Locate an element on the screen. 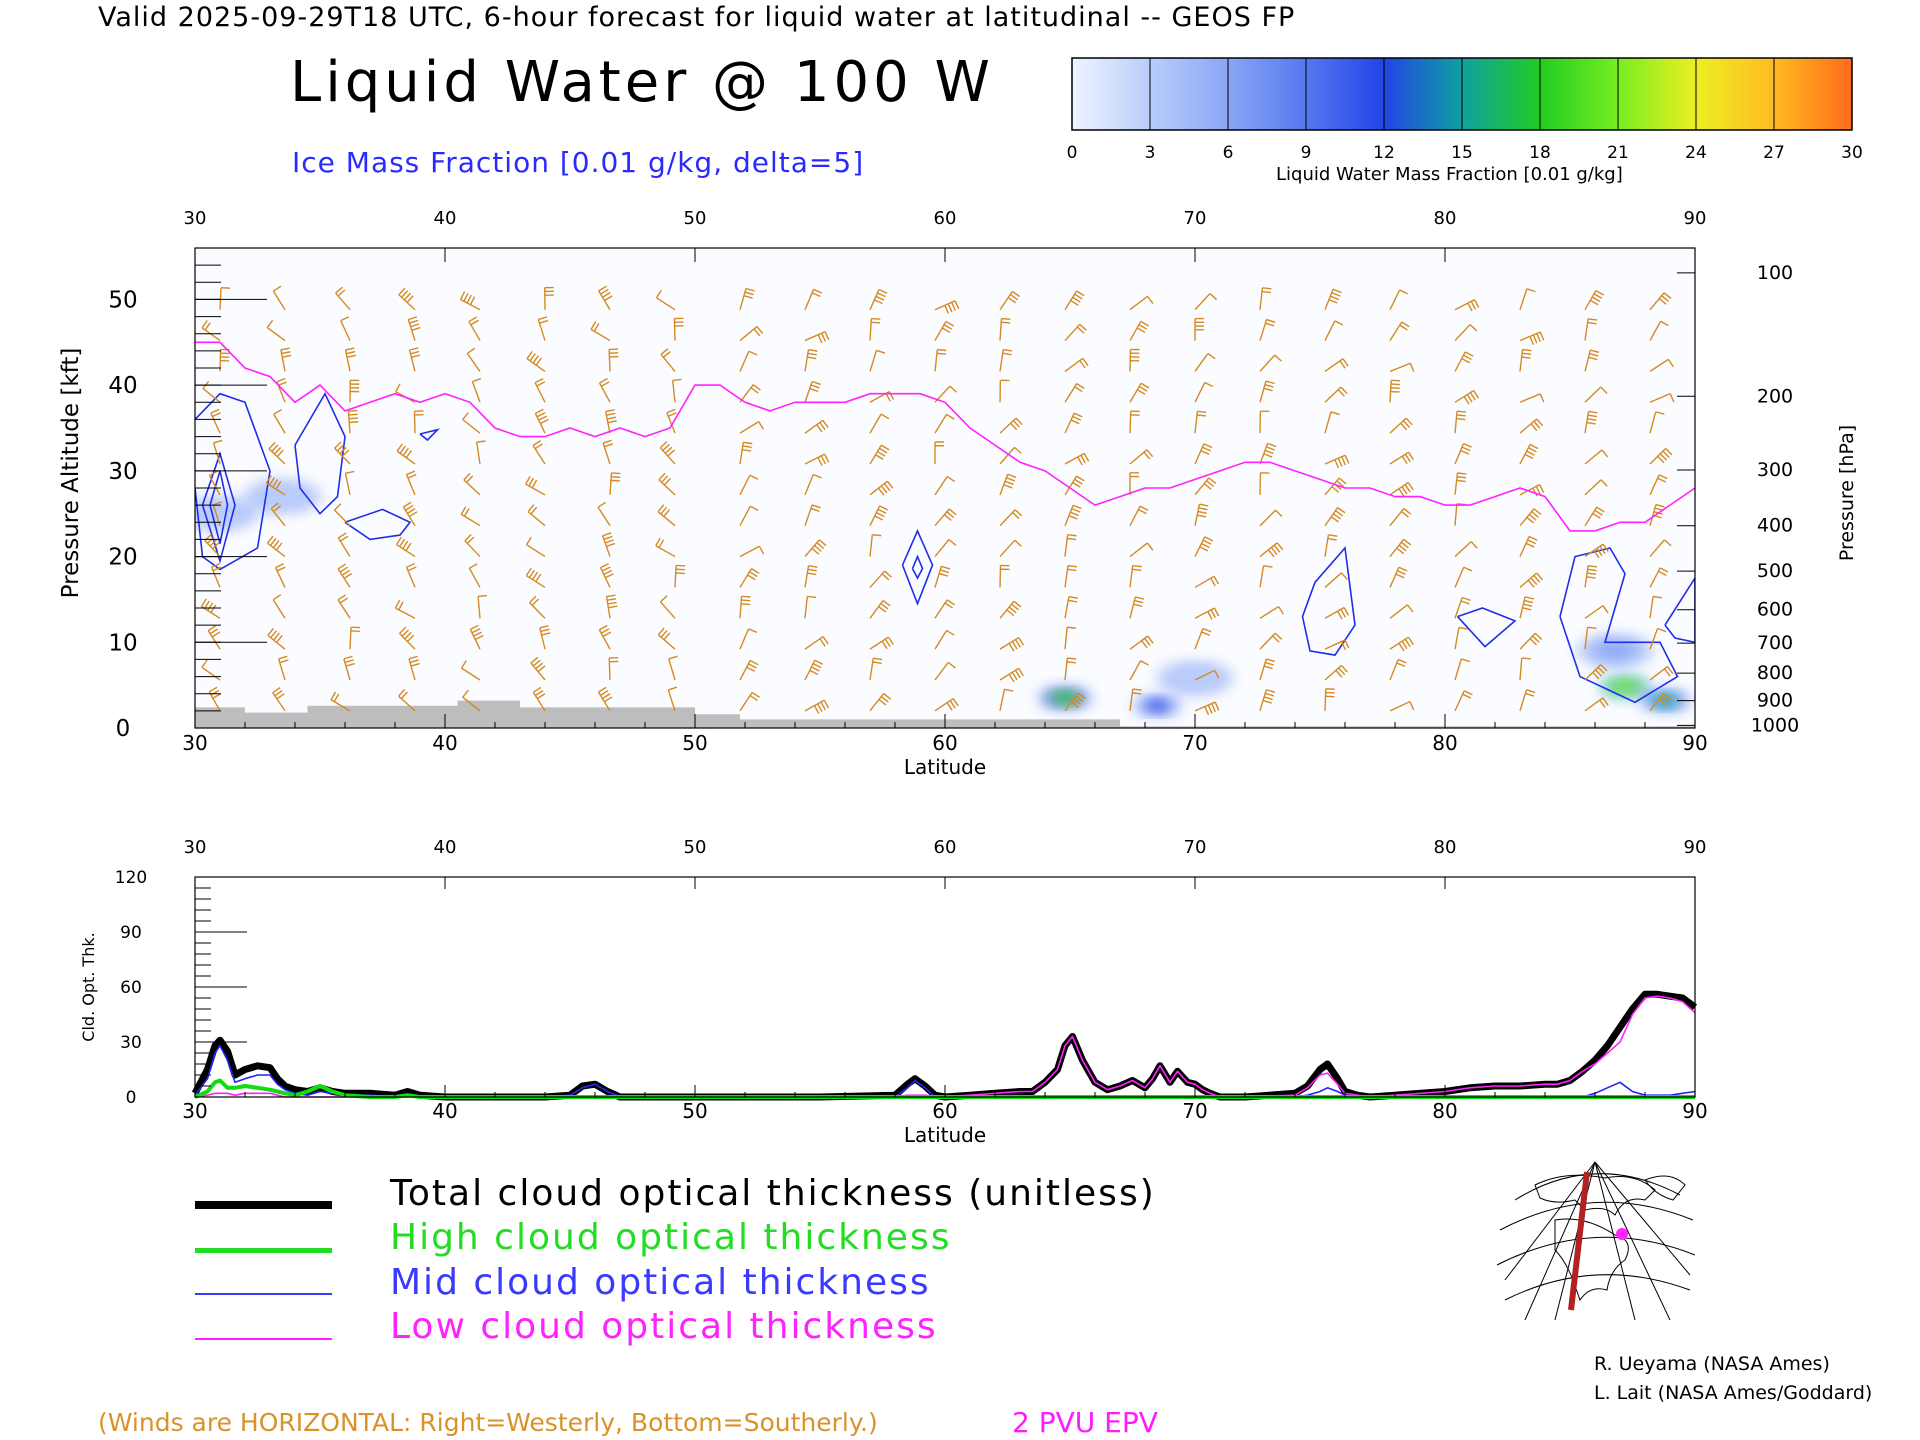  x-top-tick-label: 50 is located at coordinates (695, 218).